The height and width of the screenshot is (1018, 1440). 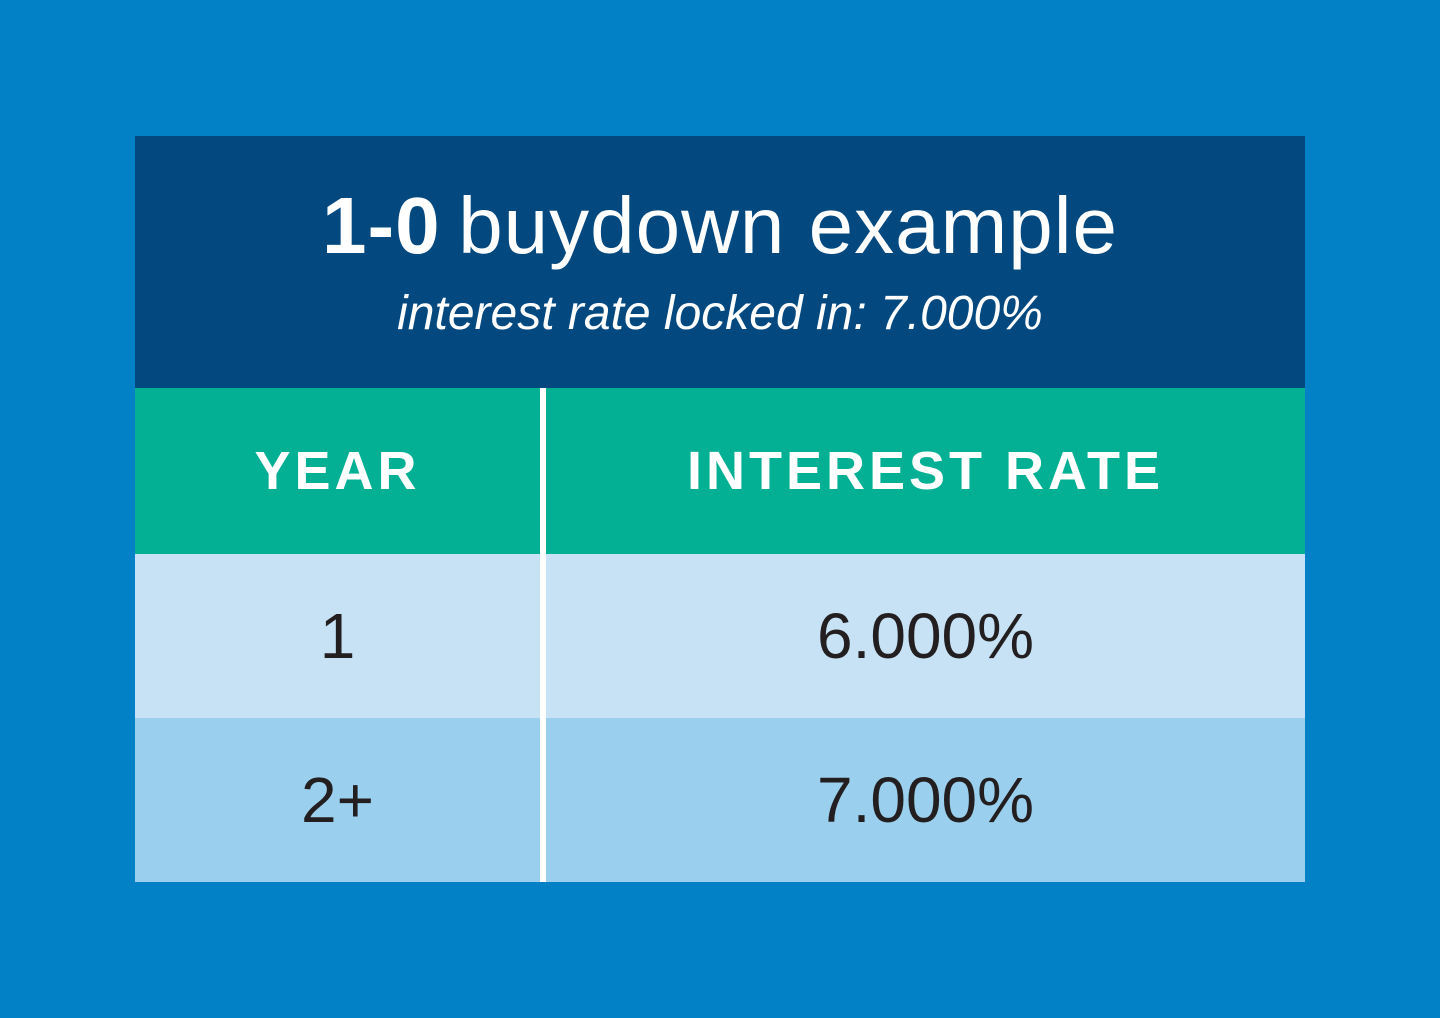 What do you see at coordinates (381, 225) in the screenshot?
I see `title-ratio: 1-0` at bounding box center [381, 225].